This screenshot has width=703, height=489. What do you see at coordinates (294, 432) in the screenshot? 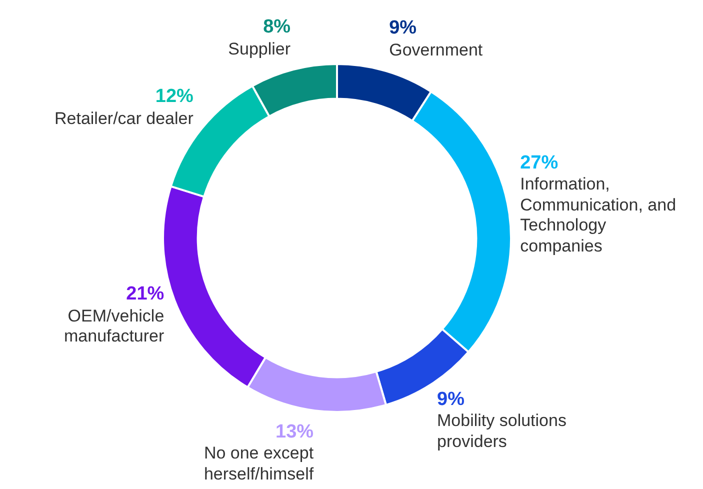
I see `data-label: 13%` at bounding box center [294, 432].